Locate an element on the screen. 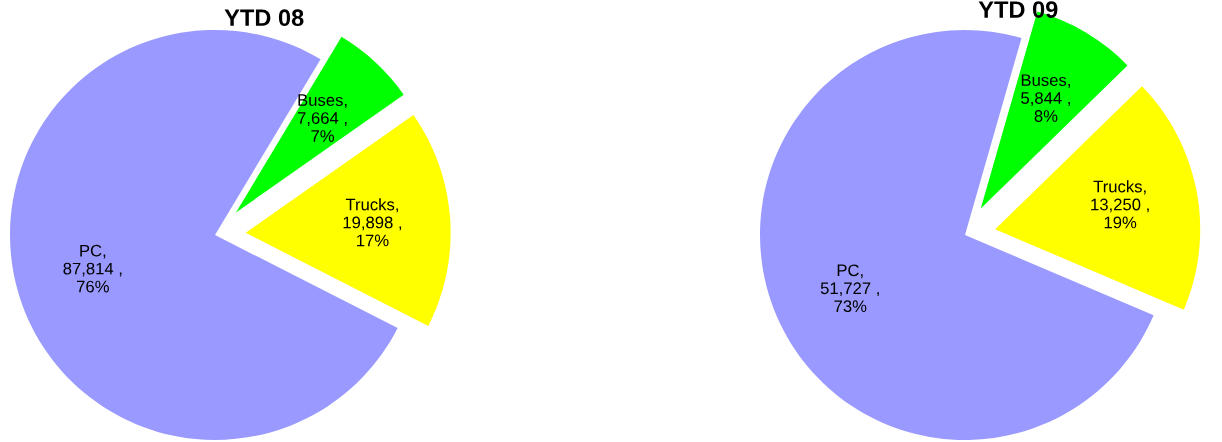 This screenshot has height=442, width=1222. slice-label: PC, 51,727 , 73% is located at coordinates (849, 288).